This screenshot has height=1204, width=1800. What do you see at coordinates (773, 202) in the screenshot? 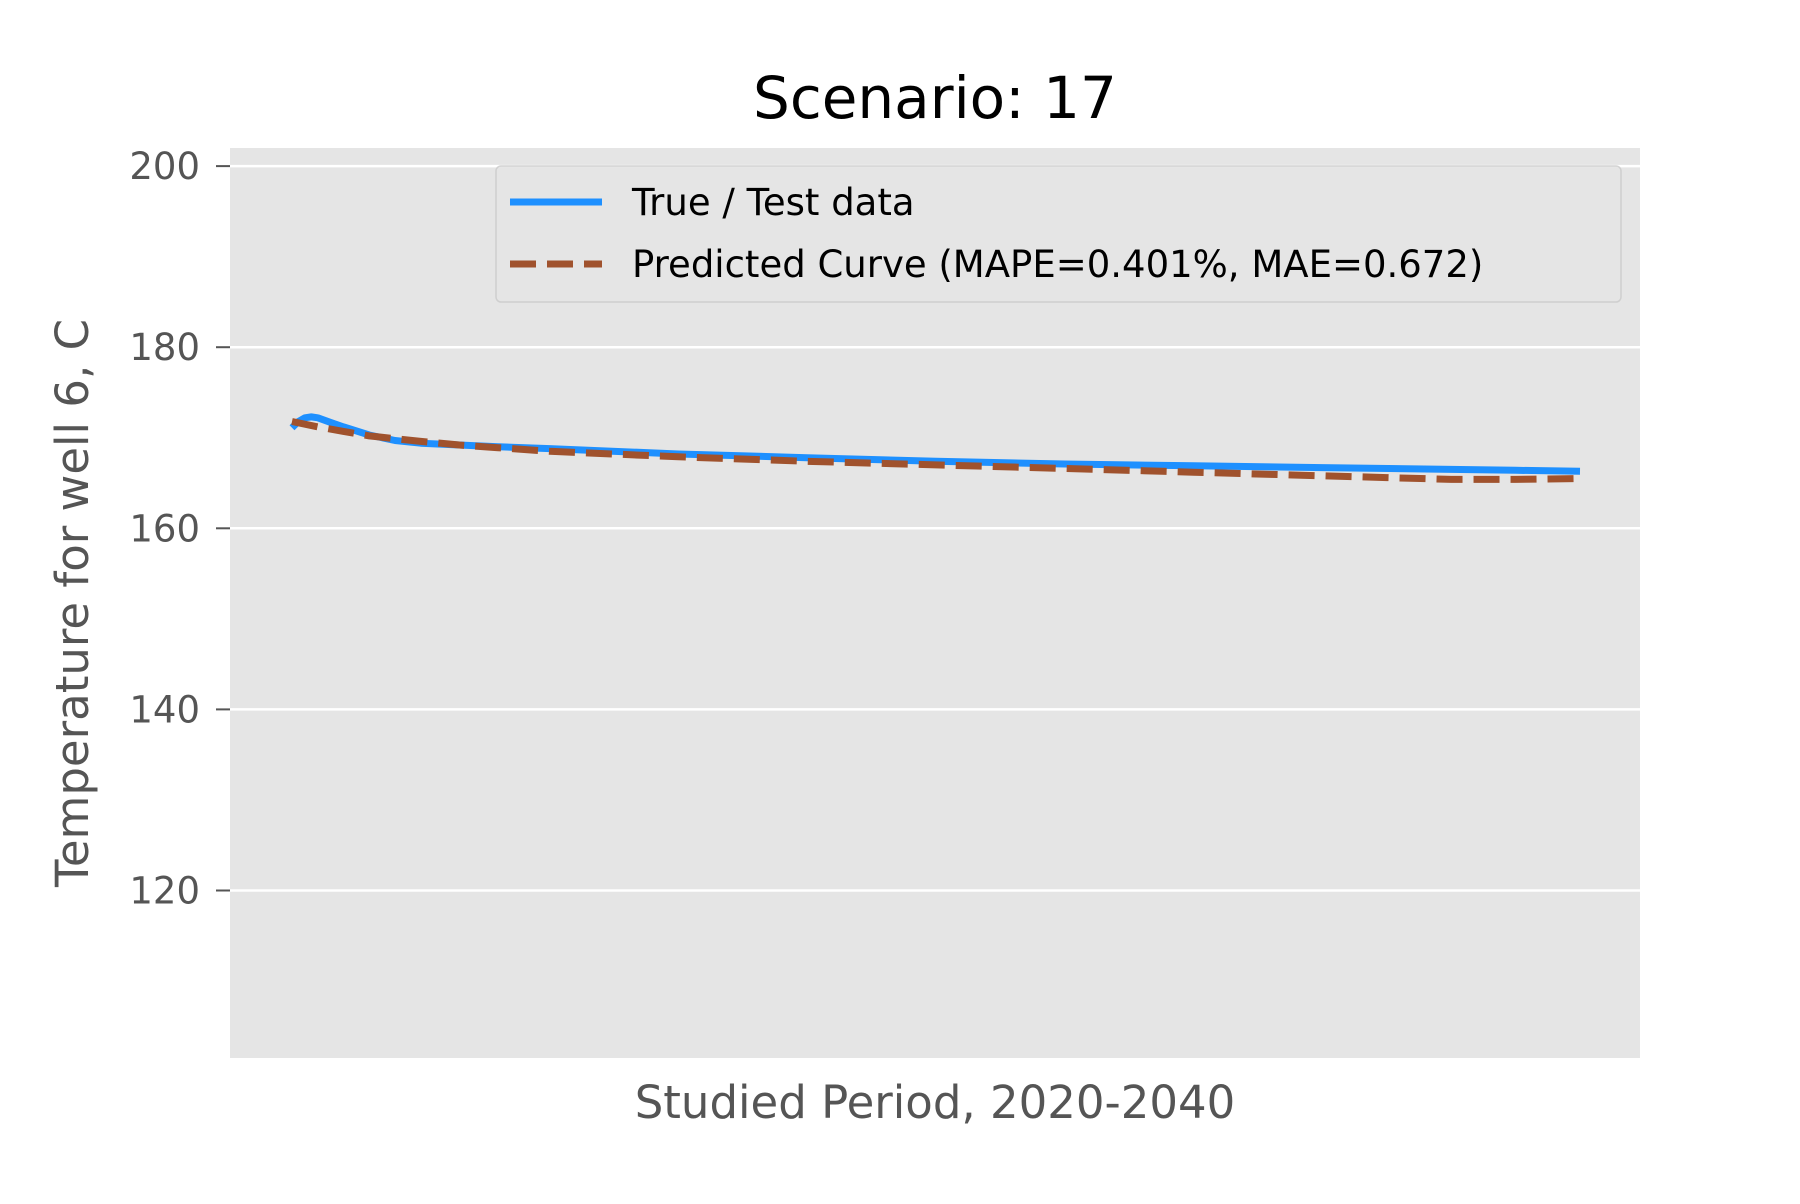
I see `legend-label-true: True / Test data` at bounding box center [773, 202].